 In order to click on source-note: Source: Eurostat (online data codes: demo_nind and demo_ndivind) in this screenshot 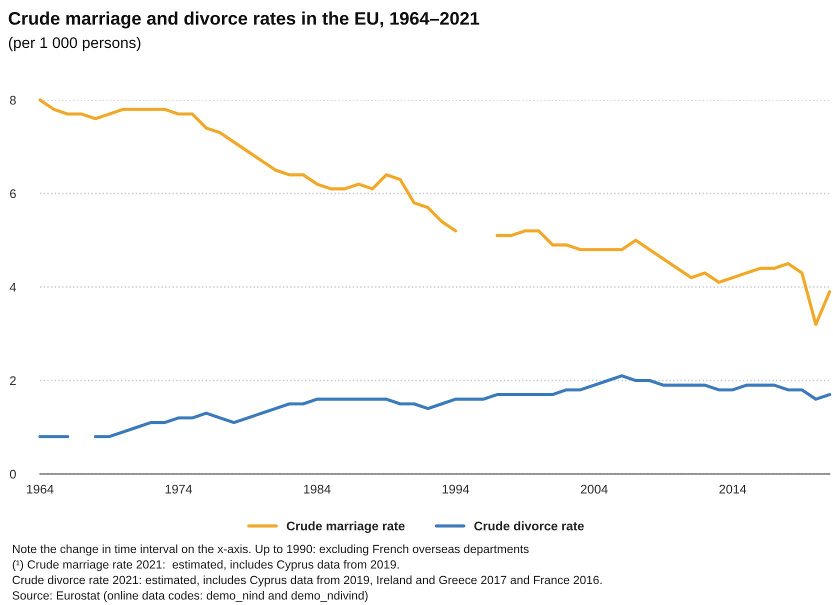, I will do `click(190, 596)`.